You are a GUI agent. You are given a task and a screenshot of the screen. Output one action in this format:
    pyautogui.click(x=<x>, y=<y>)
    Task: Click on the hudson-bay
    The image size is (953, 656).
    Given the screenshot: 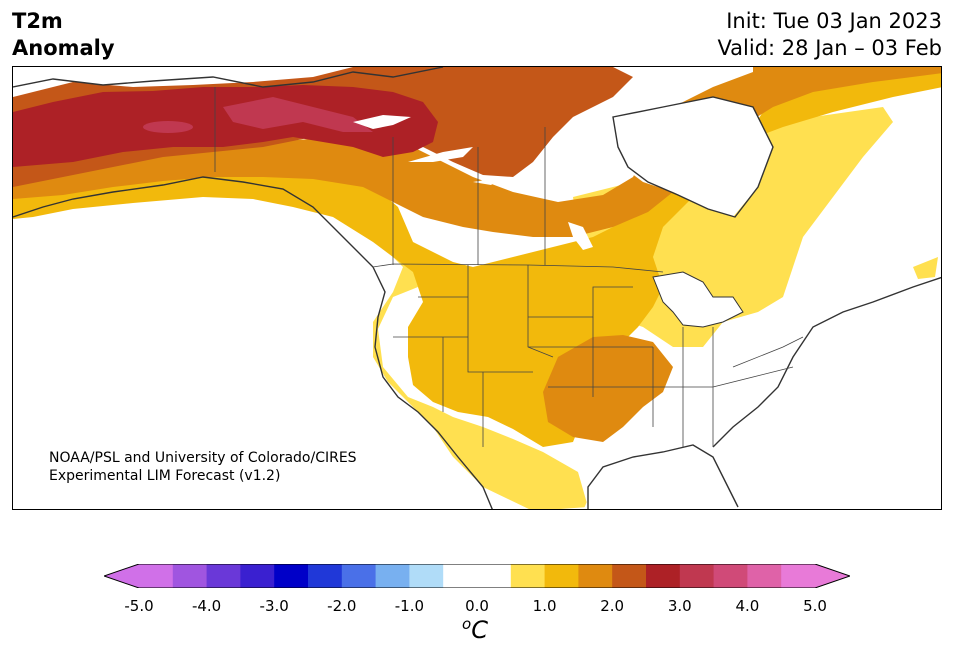 What is the action you would take?
    pyautogui.click(x=693, y=157)
    